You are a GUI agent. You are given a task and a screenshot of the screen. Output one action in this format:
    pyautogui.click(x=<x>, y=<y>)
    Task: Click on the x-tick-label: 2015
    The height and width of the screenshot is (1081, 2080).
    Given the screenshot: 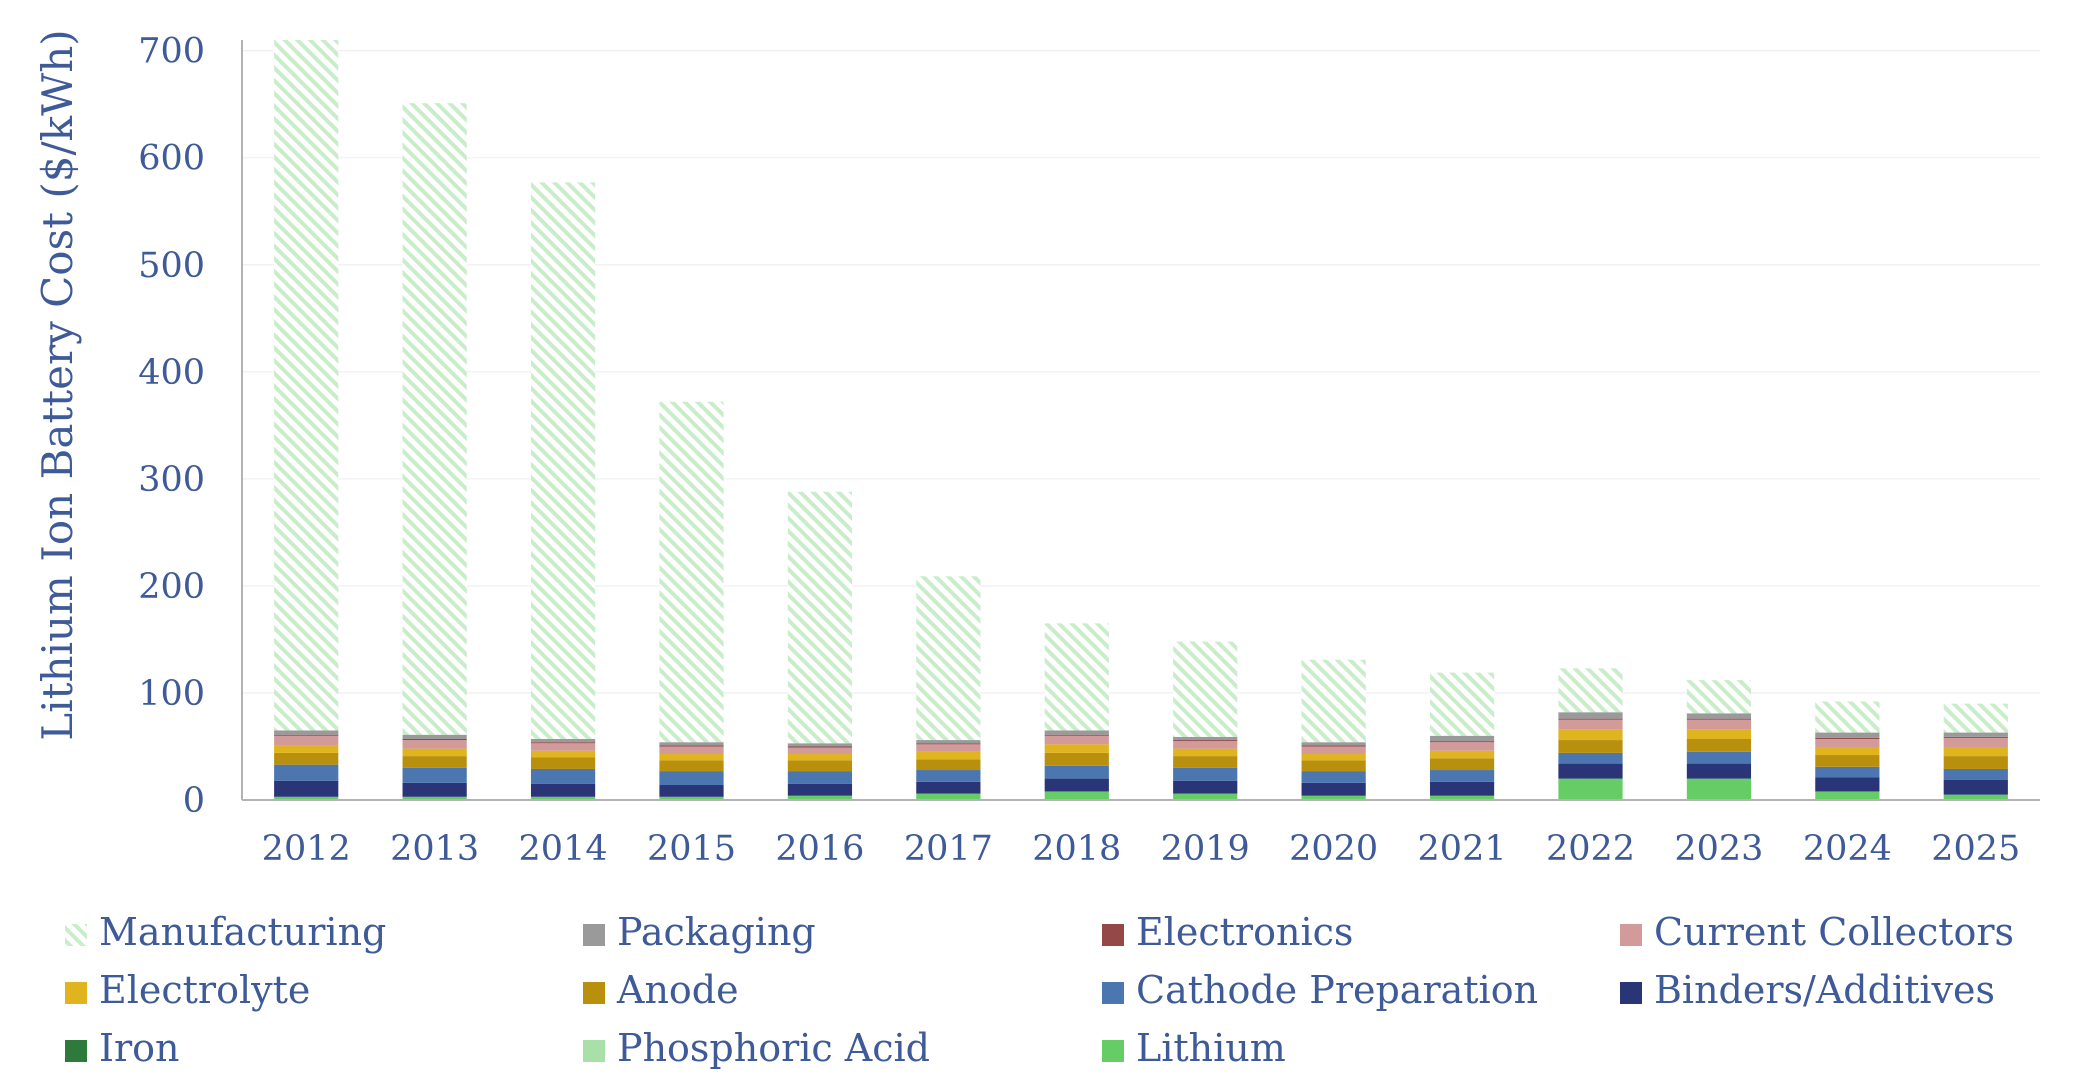 What is the action you would take?
    pyautogui.click(x=691, y=849)
    